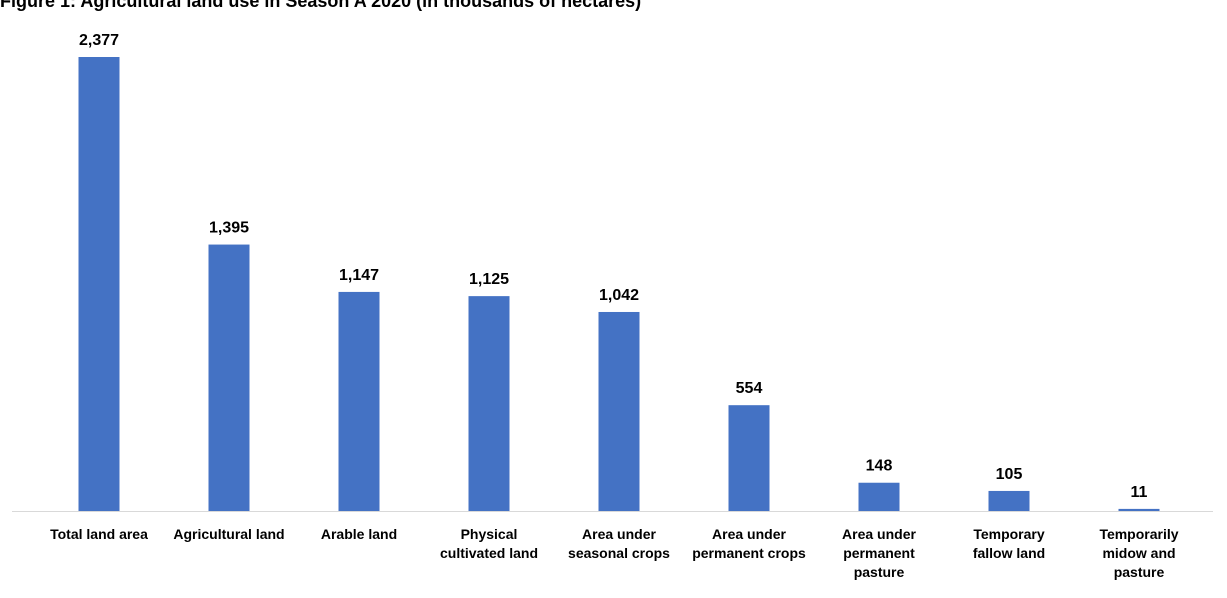 The height and width of the screenshot is (598, 1227). What do you see at coordinates (229, 228) in the screenshot?
I see `data-label-1: 1,395` at bounding box center [229, 228].